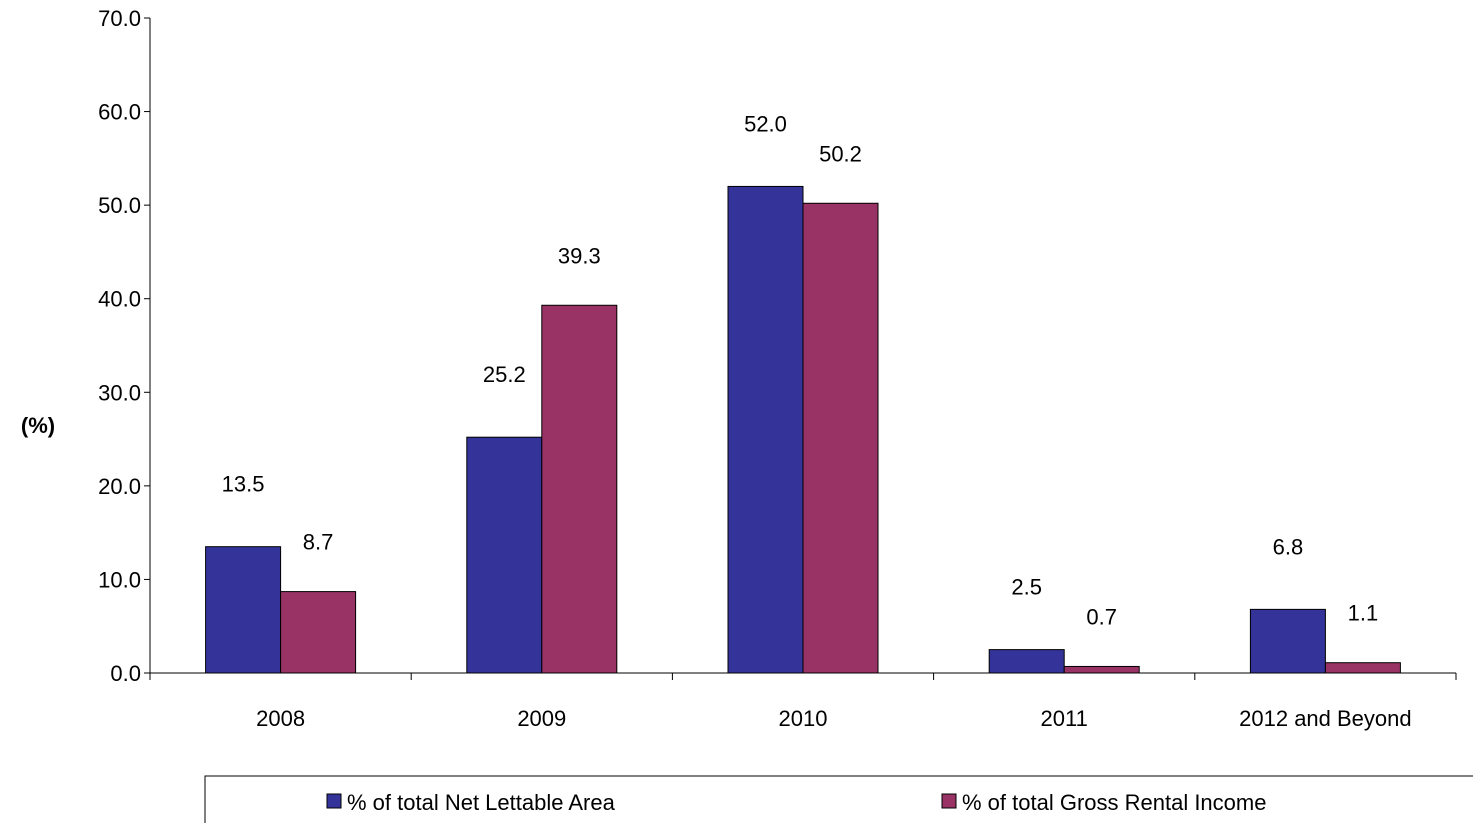 The height and width of the screenshot is (828, 1473). What do you see at coordinates (481, 802) in the screenshot?
I see `legend-label: % of total Net Lettable Area` at bounding box center [481, 802].